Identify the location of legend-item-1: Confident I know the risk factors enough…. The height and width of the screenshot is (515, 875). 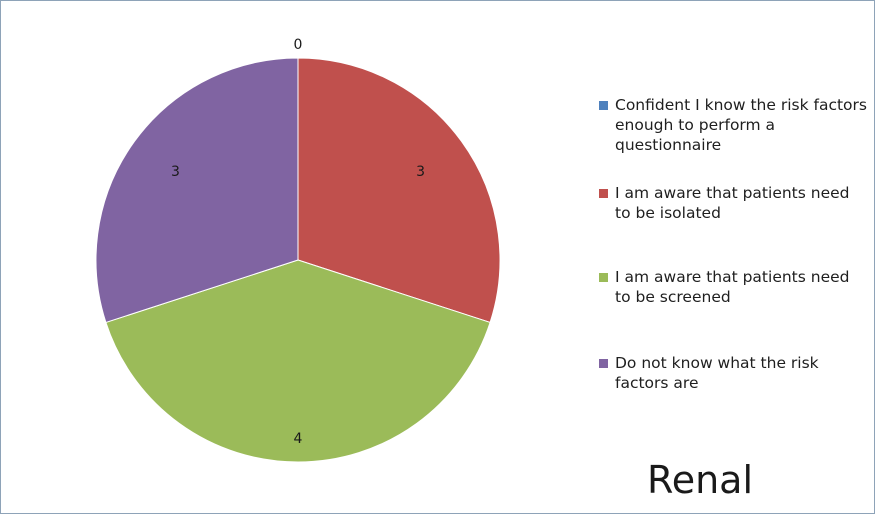
(734, 125).